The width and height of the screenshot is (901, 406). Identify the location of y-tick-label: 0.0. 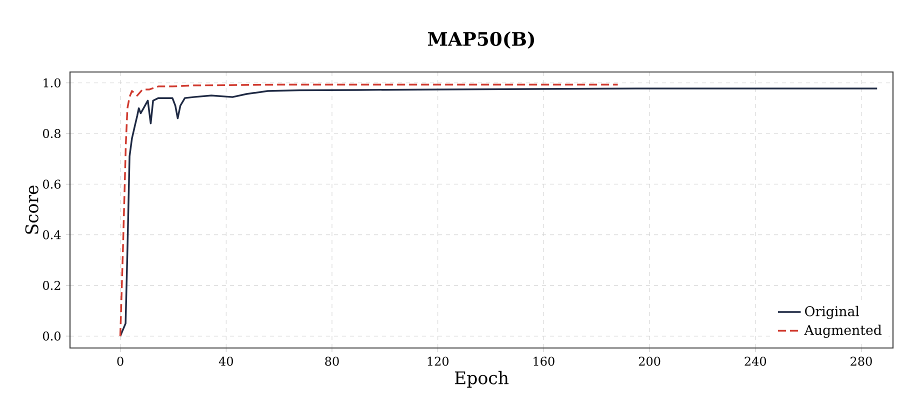
(51, 336).